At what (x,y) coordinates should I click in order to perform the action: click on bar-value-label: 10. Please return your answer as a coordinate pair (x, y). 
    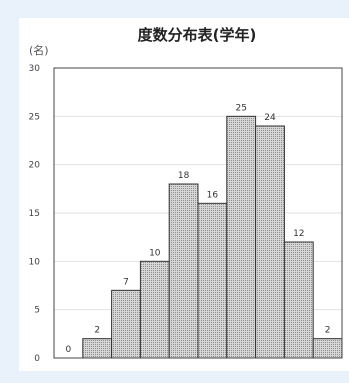
    Looking at the image, I should click on (155, 253).